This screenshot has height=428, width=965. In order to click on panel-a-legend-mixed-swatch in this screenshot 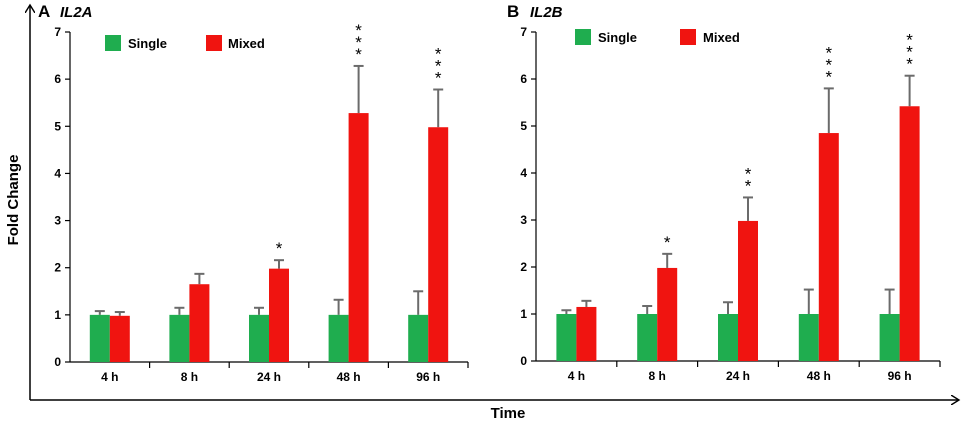, I will do `click(214, 43)`.